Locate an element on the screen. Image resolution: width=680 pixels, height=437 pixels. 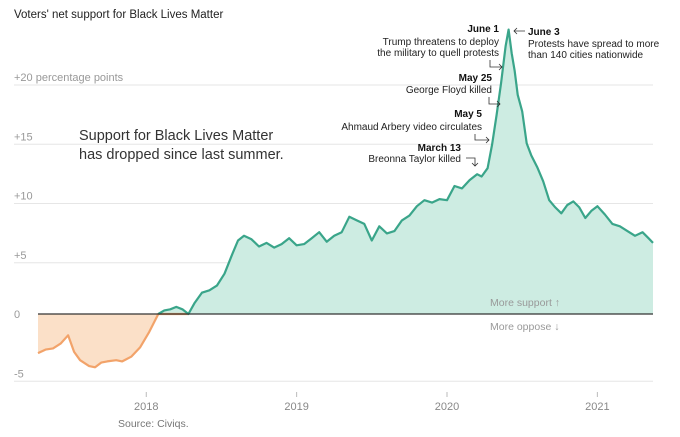
negative-area is located at coordinates (113, 341).